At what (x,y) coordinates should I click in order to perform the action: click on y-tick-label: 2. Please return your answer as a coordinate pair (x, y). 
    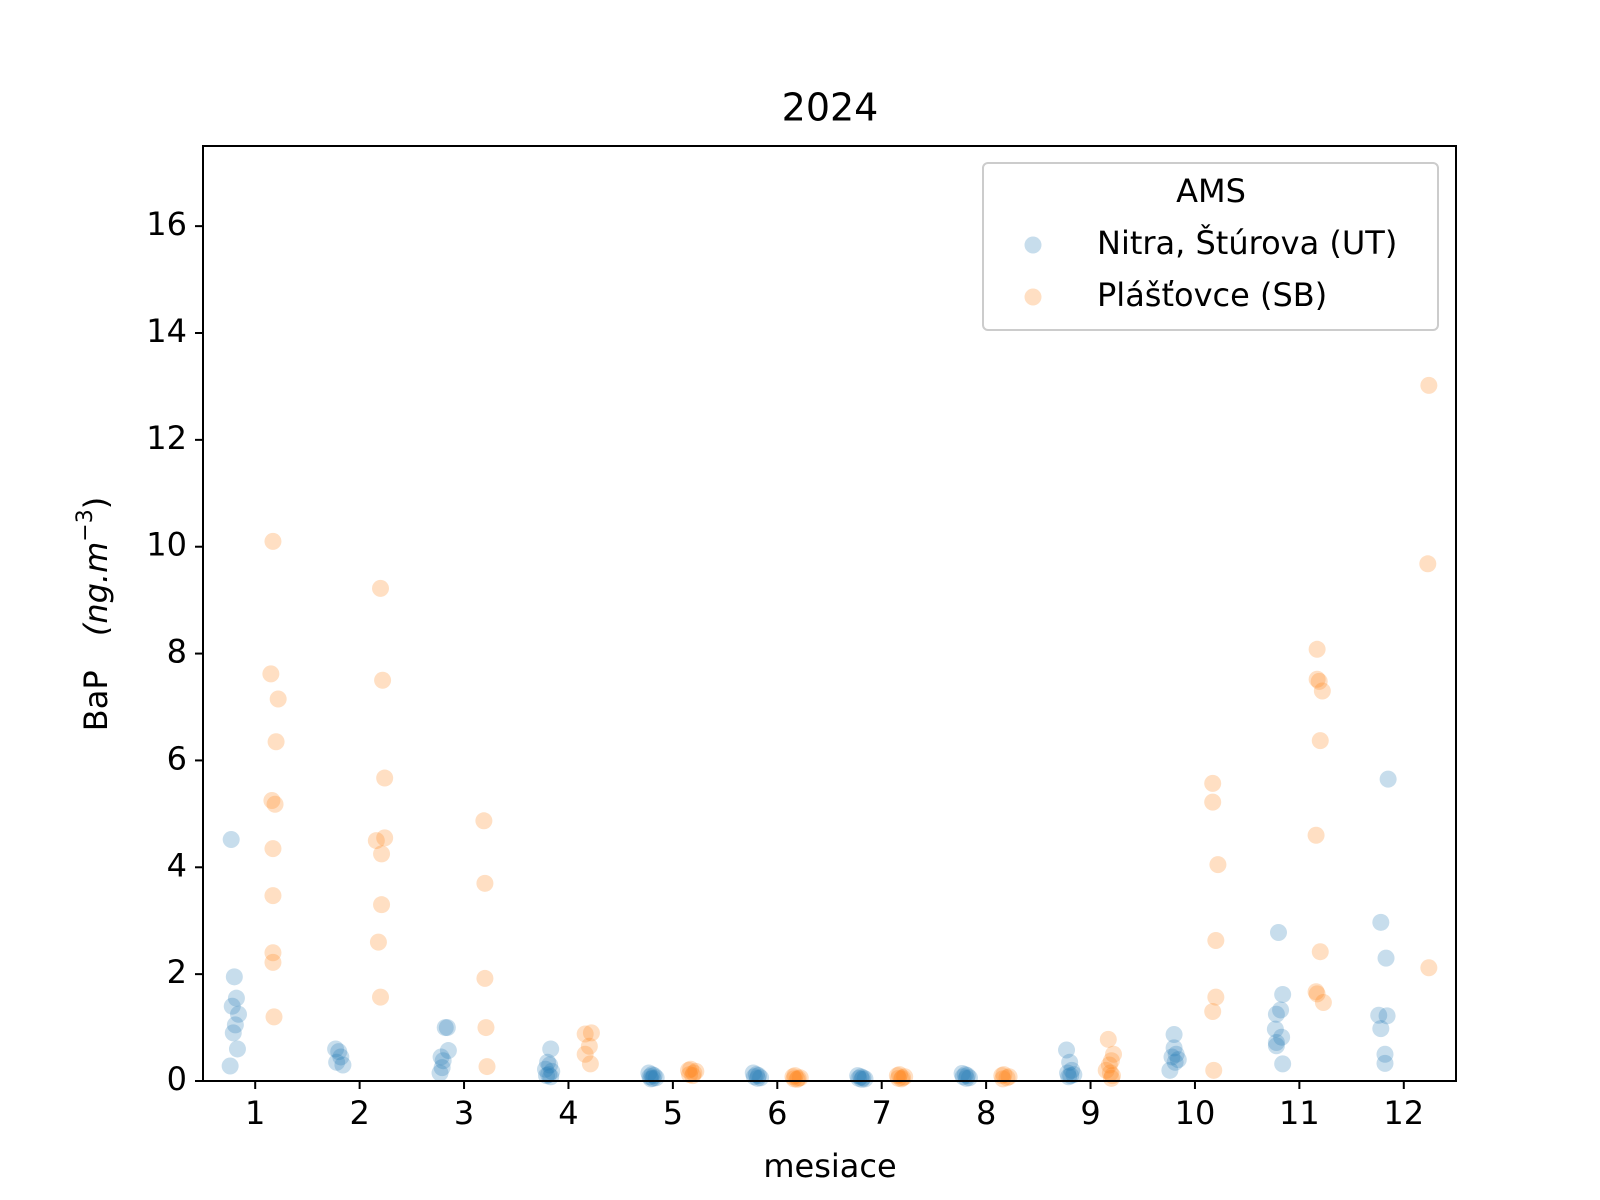
    Looking at the image, I should click on (177, 972).